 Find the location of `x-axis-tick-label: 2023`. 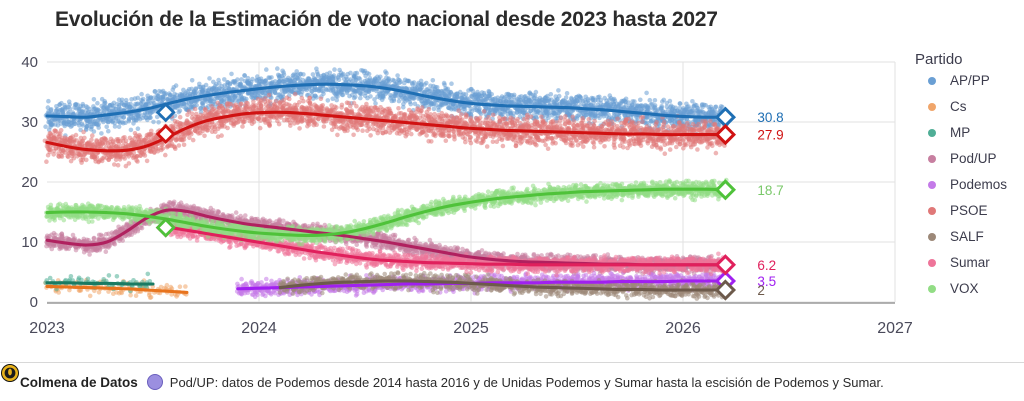

x-axis-tick-label: 2023 is located at coordinates (47, 328).